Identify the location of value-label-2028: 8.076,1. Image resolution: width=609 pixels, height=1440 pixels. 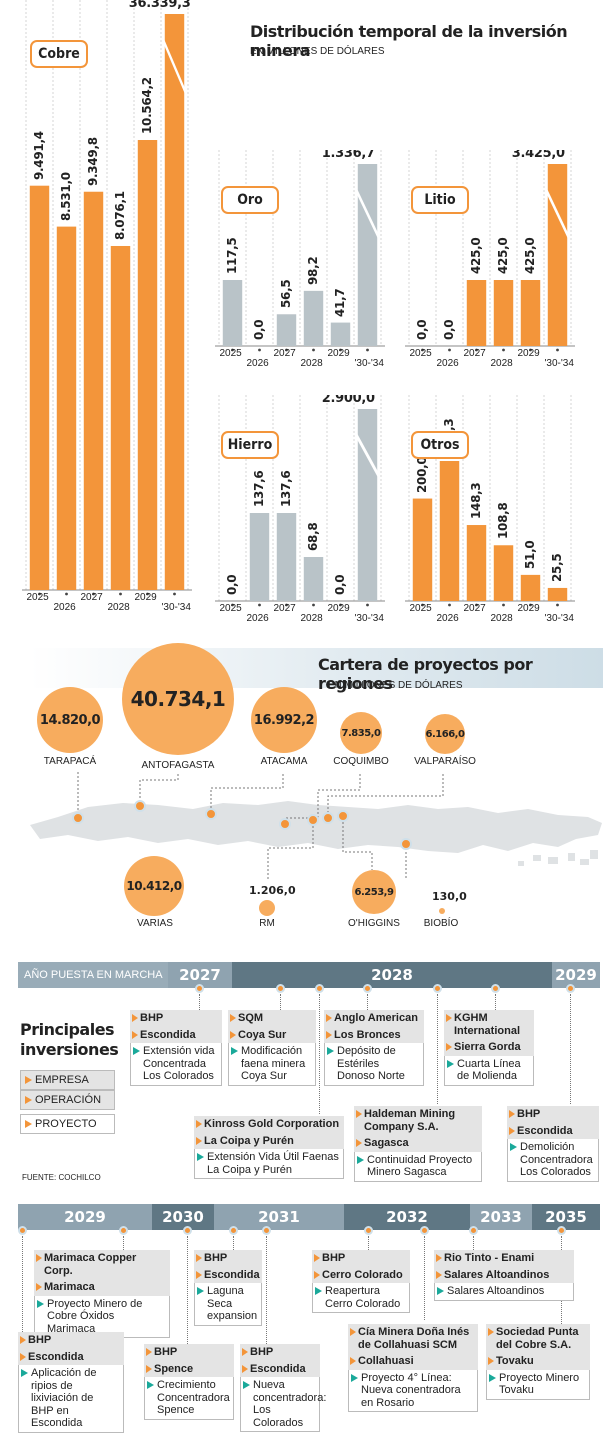
(119, 215).